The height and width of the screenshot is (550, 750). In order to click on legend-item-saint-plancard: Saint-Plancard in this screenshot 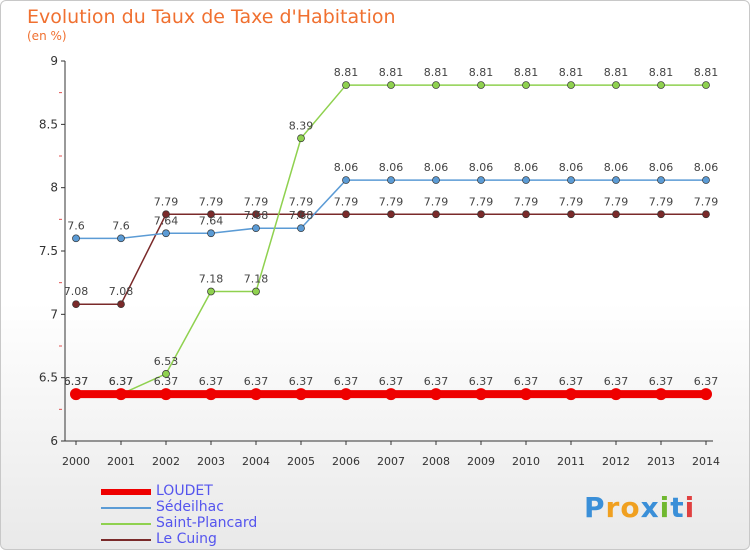, I will do `click(231, 523)`.